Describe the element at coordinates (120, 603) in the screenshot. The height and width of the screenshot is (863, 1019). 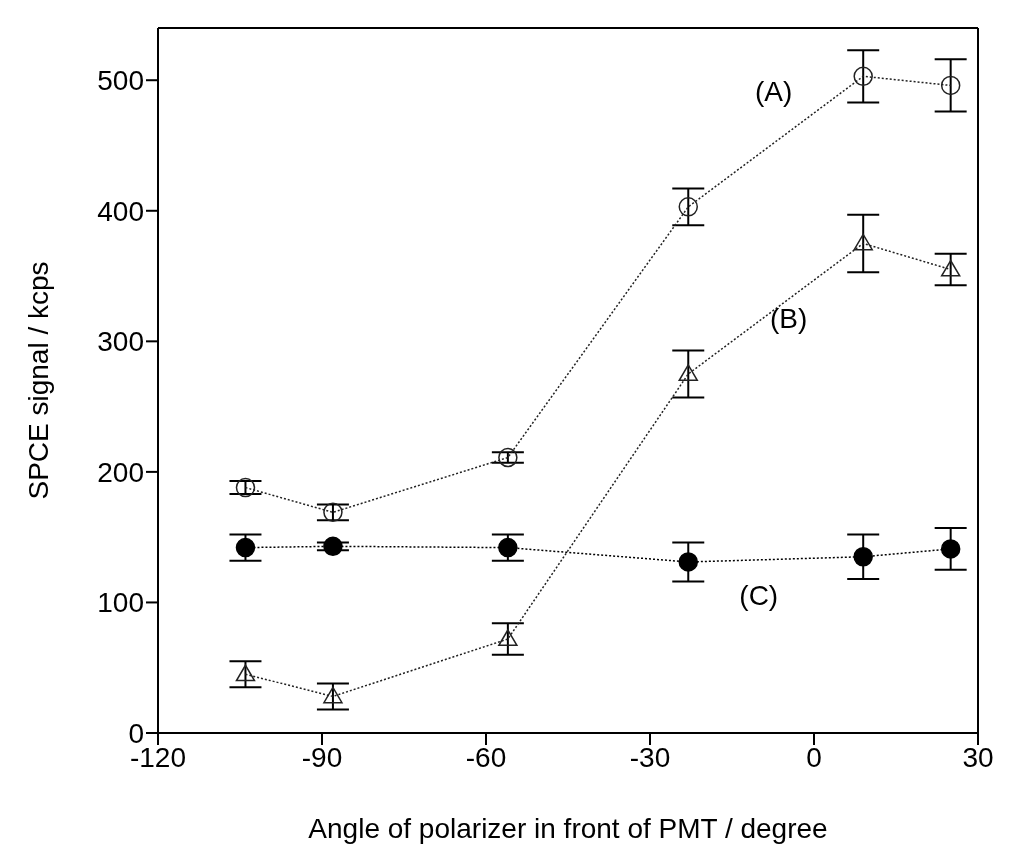
I see `y-tick-label: 100` at that location.